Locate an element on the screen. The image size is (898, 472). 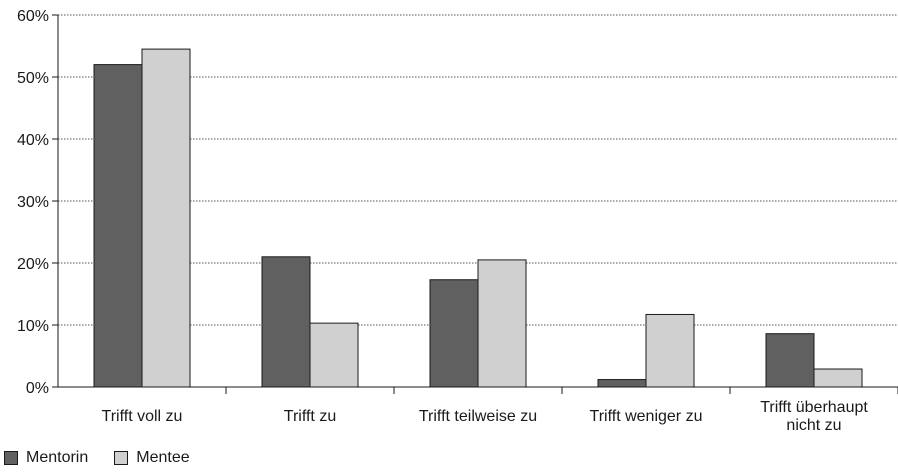
legend-label-mentorin: Mentorin is located at coordinates (57, 457).